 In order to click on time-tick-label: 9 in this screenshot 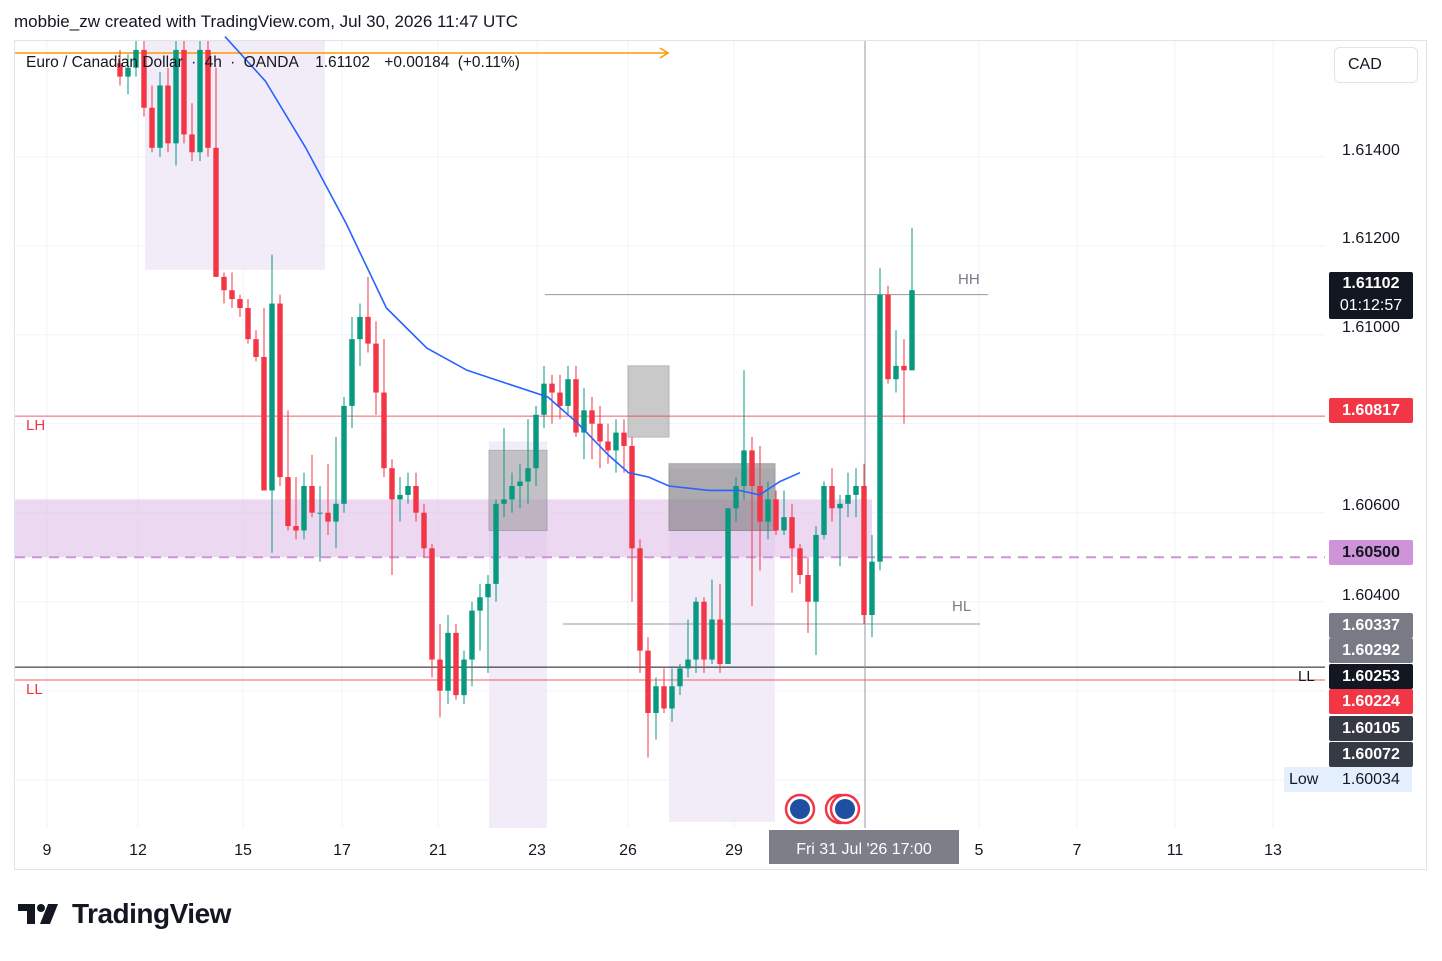, I will do `click(47, 850)`.